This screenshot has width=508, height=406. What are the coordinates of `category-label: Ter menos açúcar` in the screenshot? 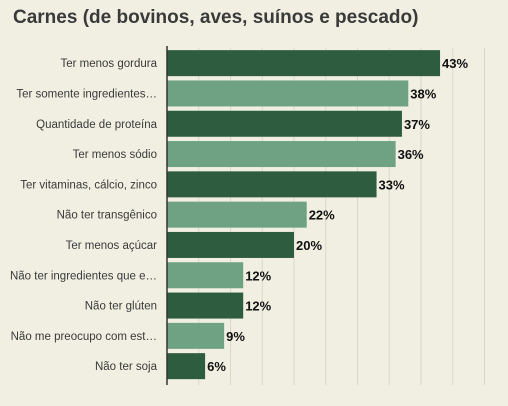 It's located at (112, 246).